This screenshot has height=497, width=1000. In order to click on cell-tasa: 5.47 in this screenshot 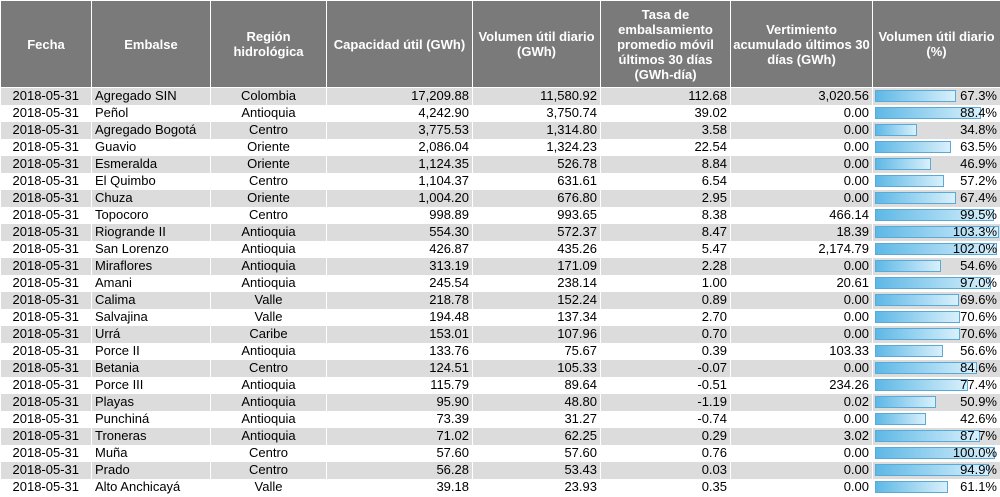, I will do `click(665, 249)`.